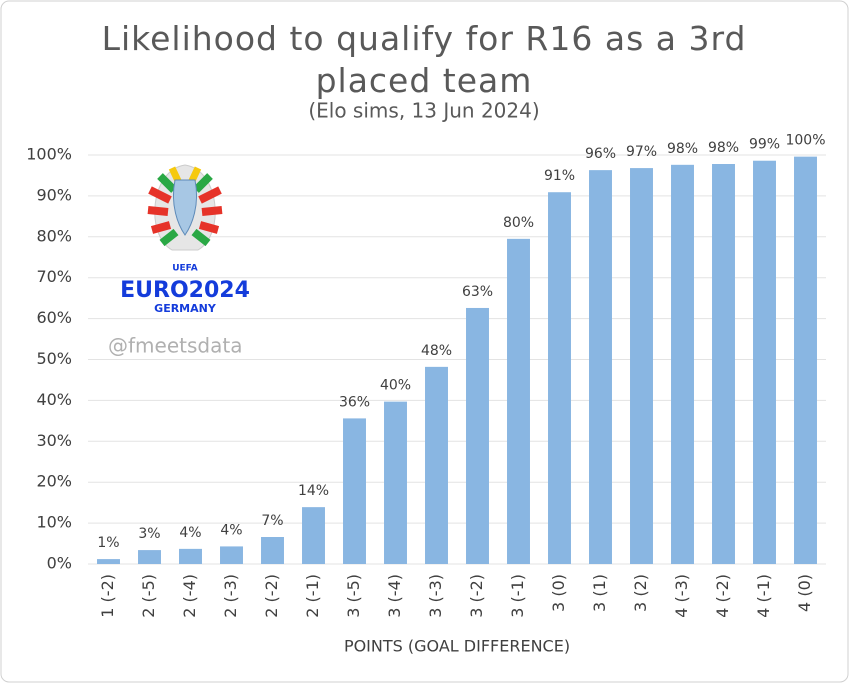 Image resolution: width=849 pixels, height=683 pixels. What do you see at coordinates (148, 596) in the screenshot?
I see `x-tick-label: 2 (-5)` at bounding box center [148, 596].